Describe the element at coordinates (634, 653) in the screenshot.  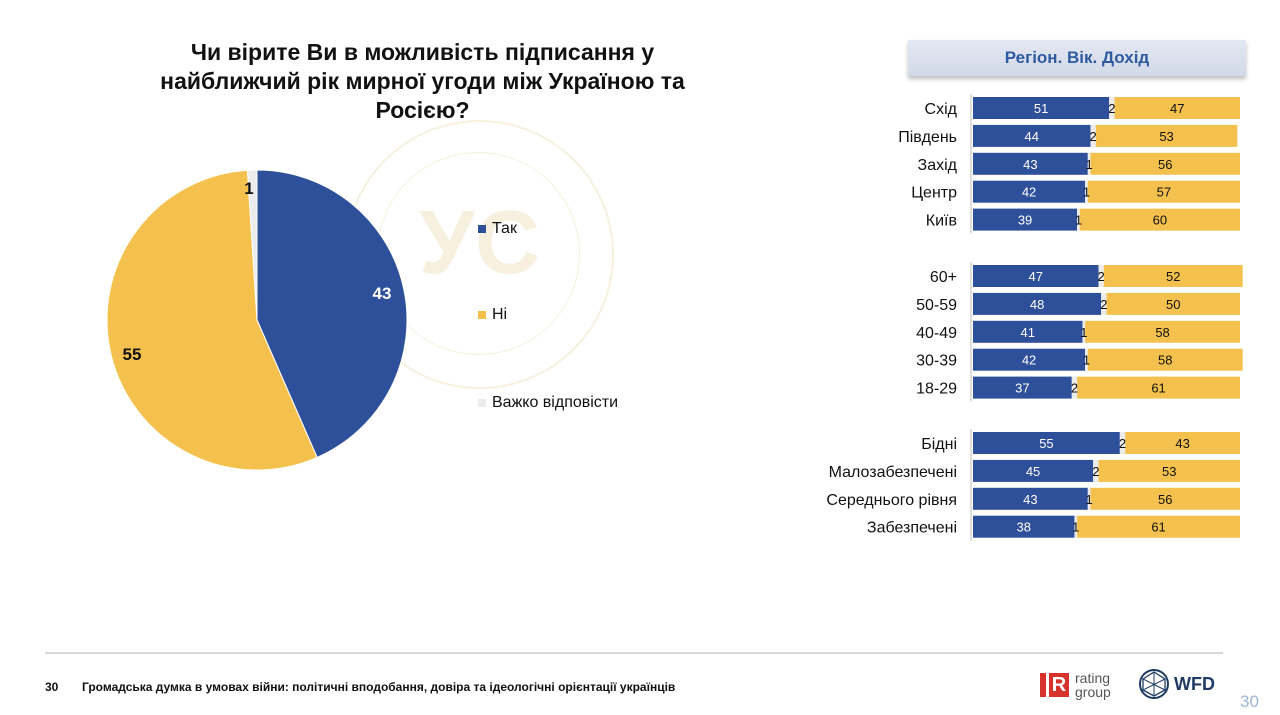
I see `footer-divider` at that location.